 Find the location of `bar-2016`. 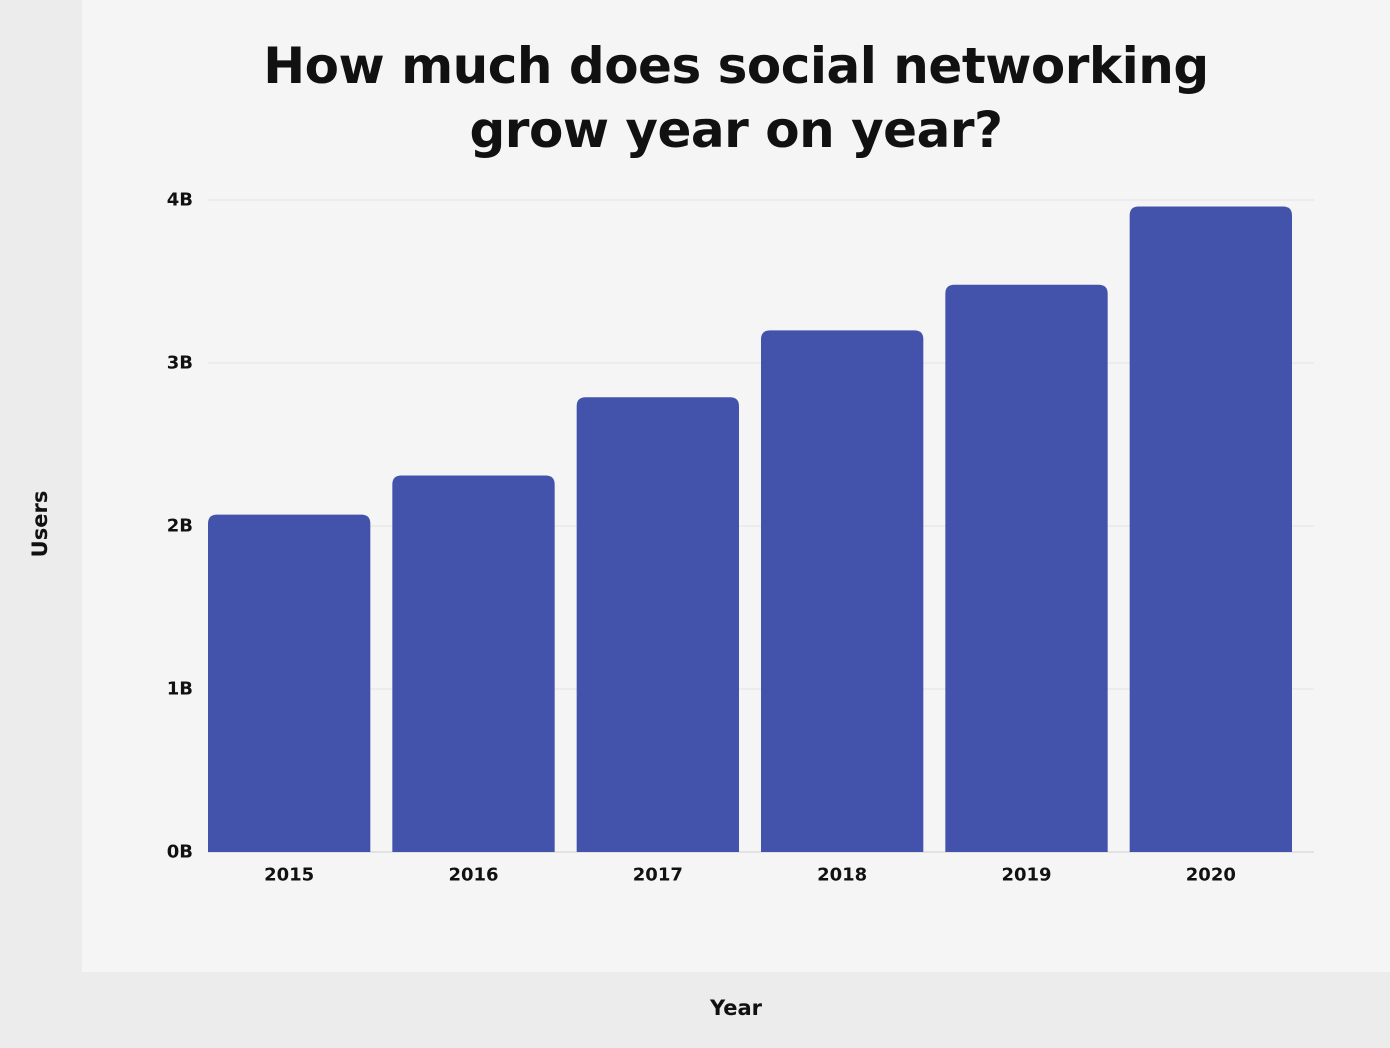

bar-2016 is located at coordinates (473, 663).